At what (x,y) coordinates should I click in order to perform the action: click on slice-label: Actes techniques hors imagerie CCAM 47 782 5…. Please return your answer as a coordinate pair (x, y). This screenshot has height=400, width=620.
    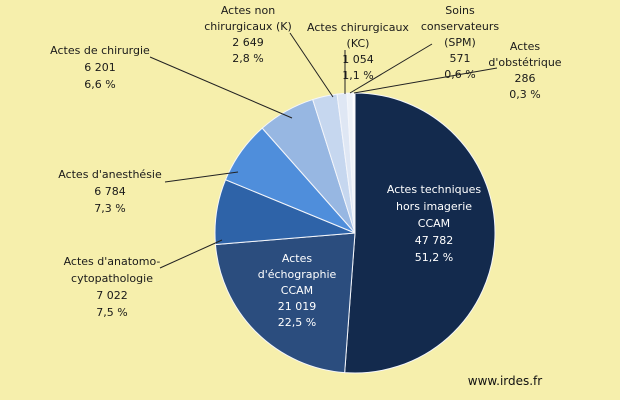
    Looking at the image, I should click on (434, 223).